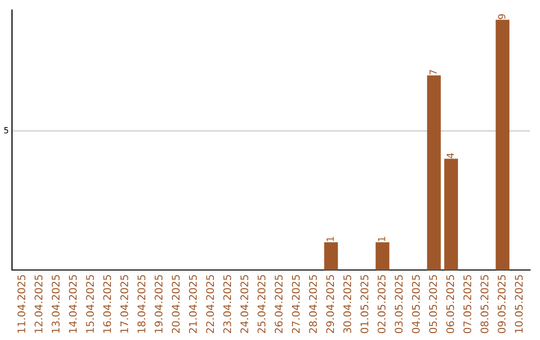 Image resolution: width=540 pixels, height=340 pixels. What do you see at coordinates (210, 304) in the screenshot?
I see `x-tick-label: 22.04.2025` at bounding box center [210, 304].